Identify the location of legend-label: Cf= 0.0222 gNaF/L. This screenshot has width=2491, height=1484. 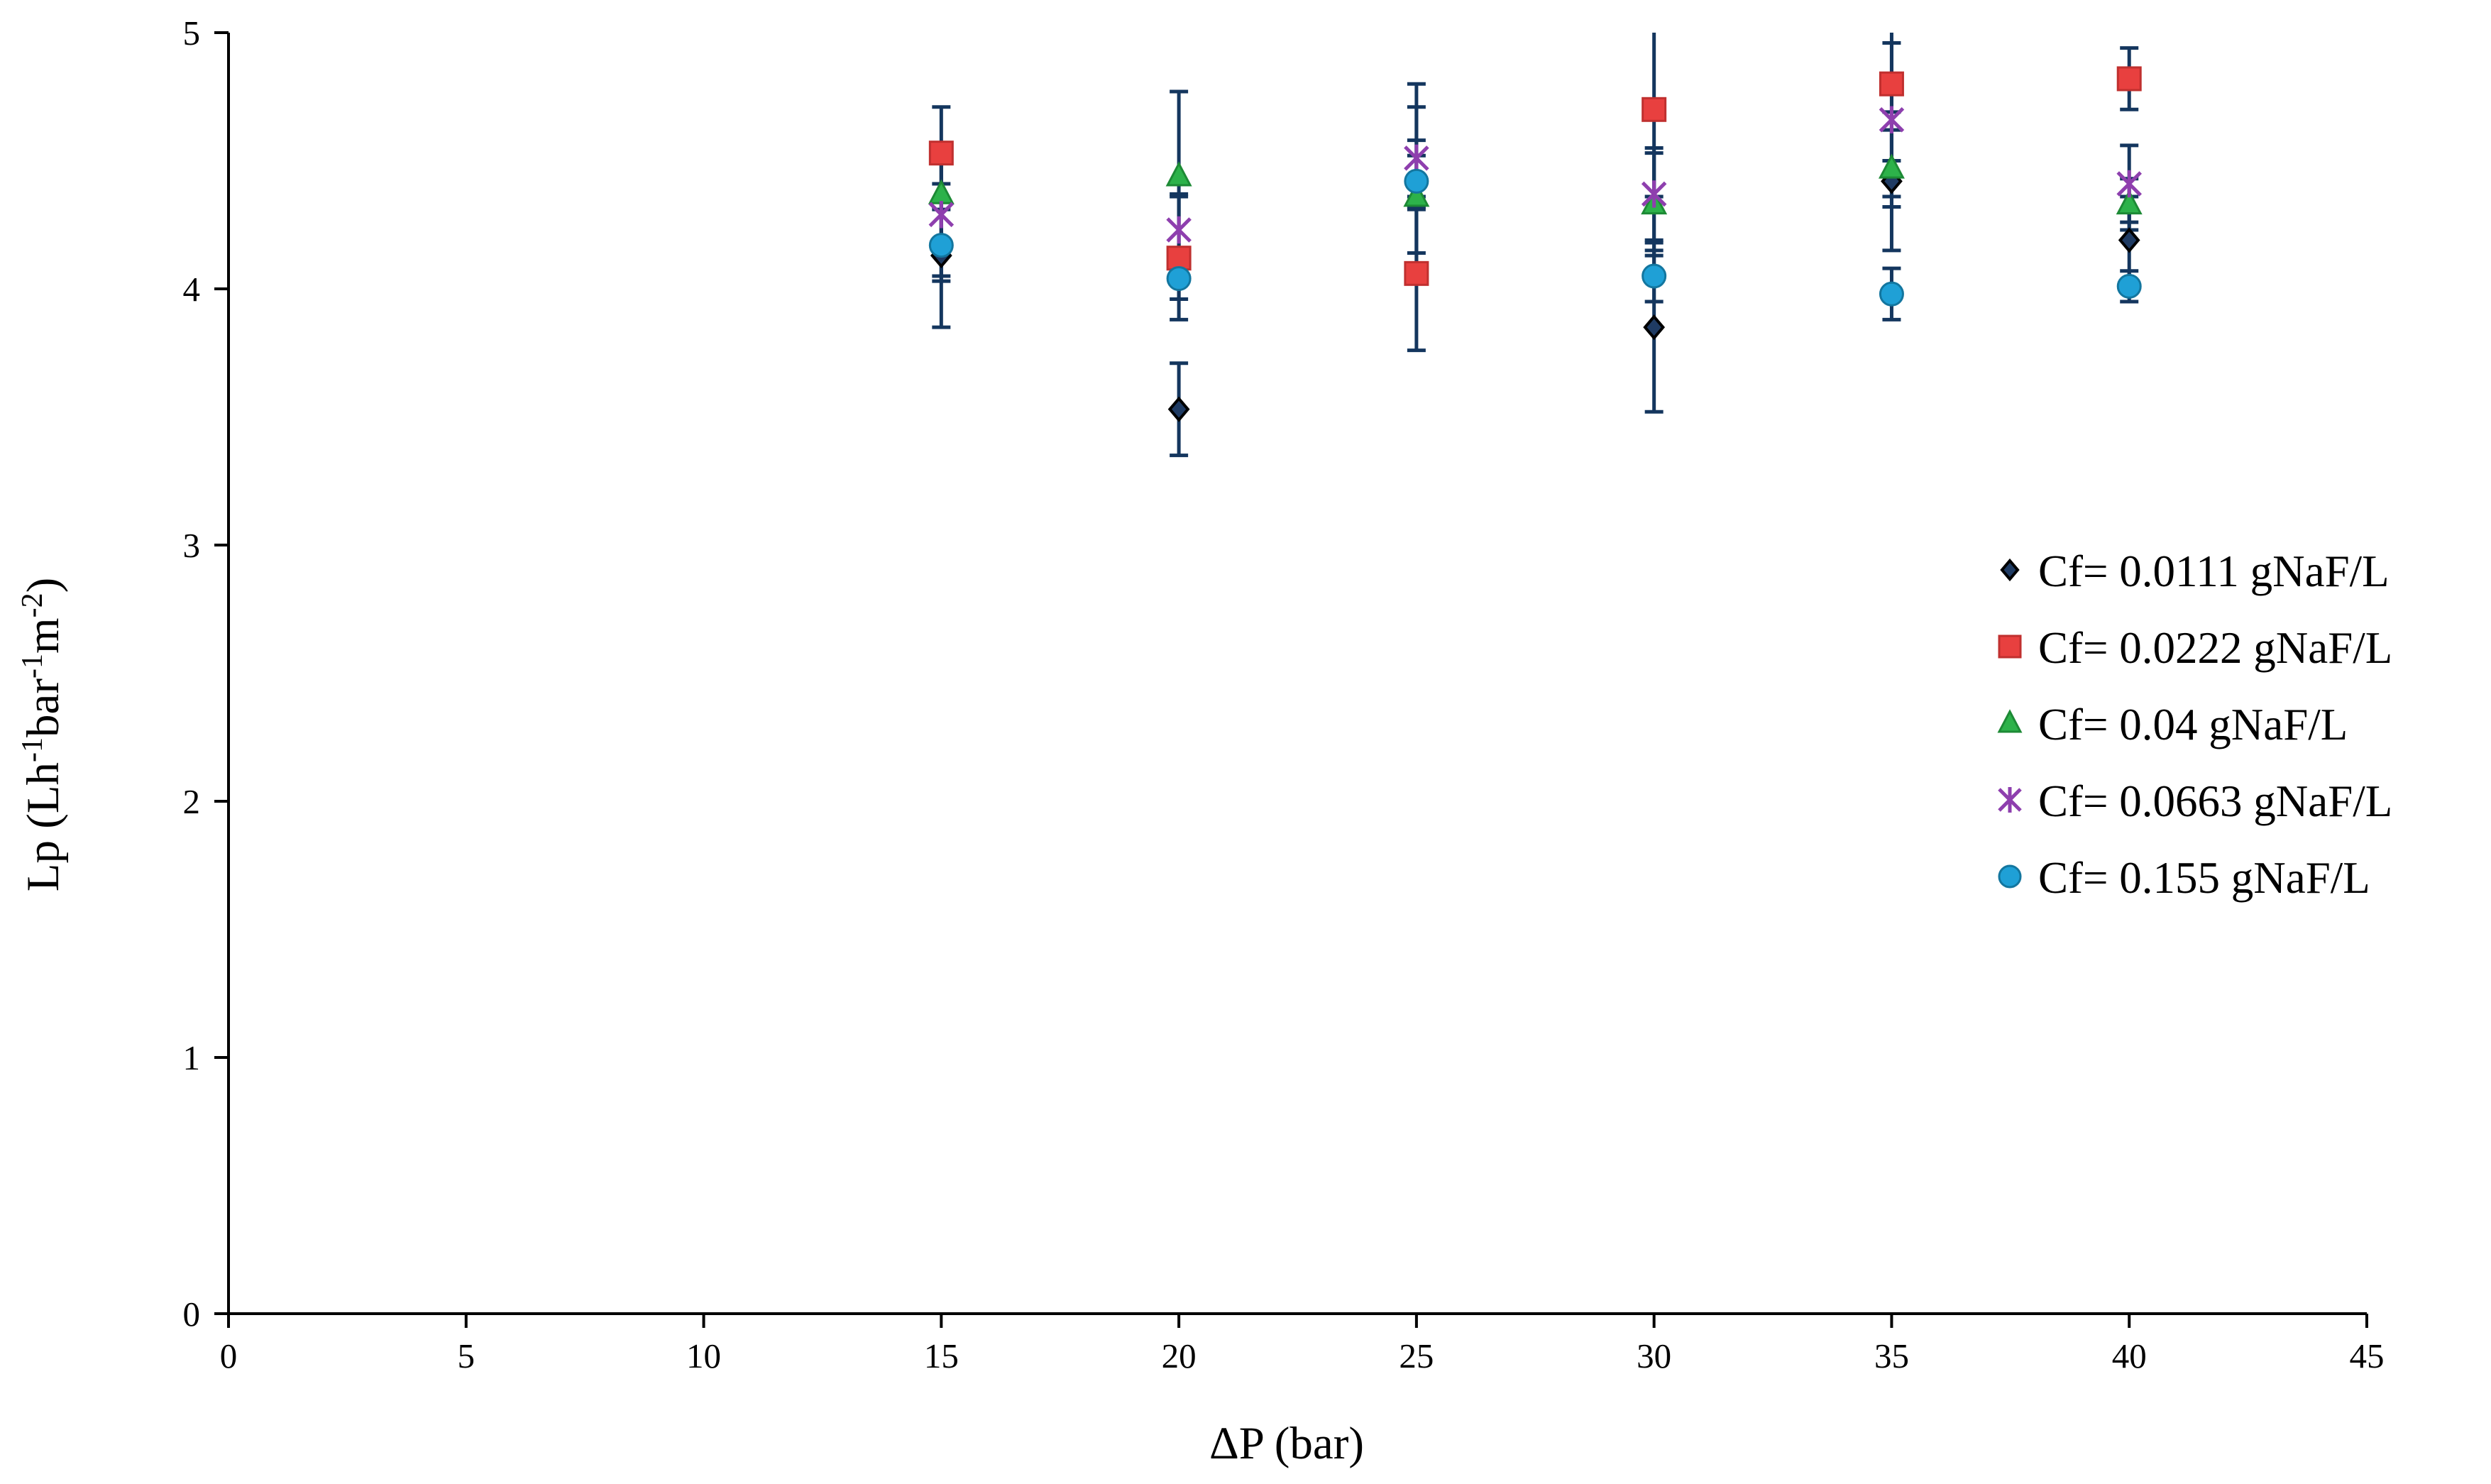
(2215, 648).